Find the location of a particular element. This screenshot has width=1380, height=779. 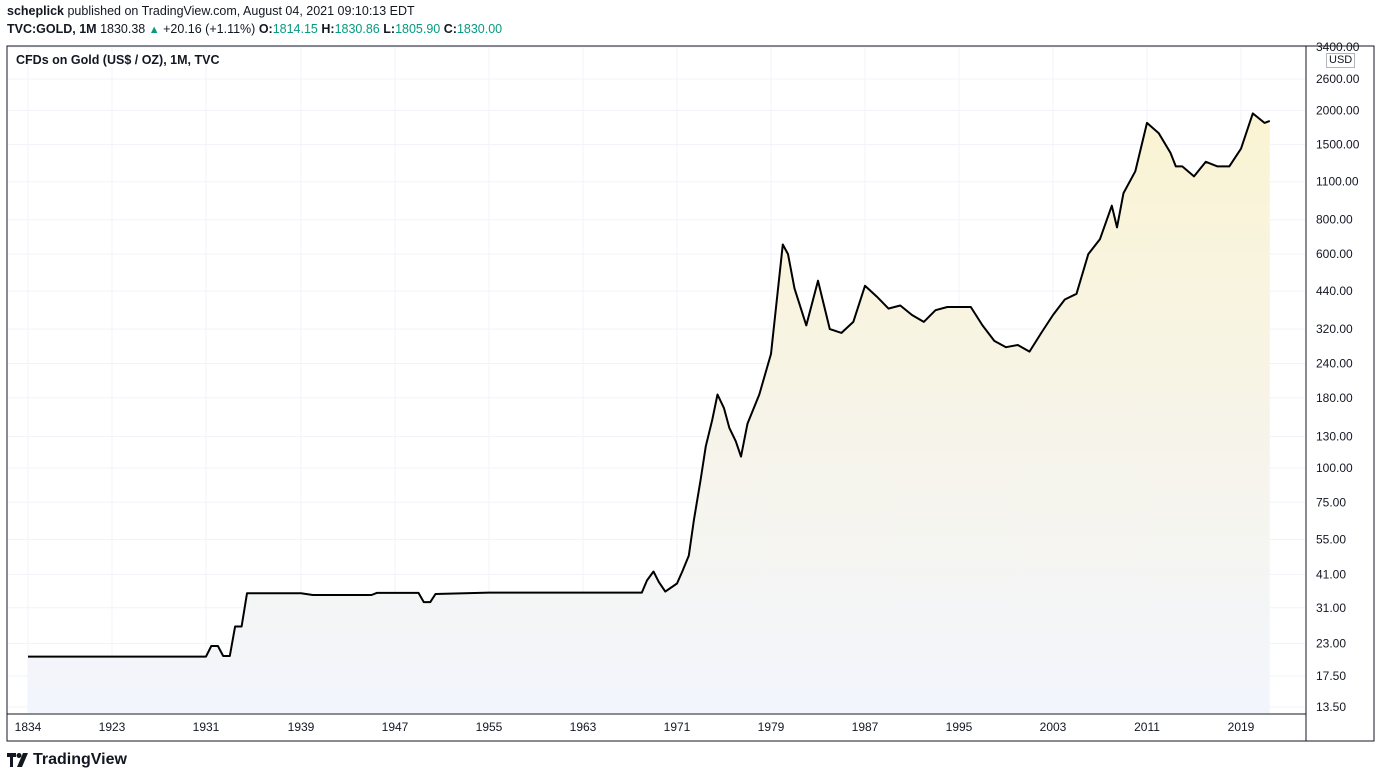

tradingview-logo-icon is located at coordinates (17, 760).